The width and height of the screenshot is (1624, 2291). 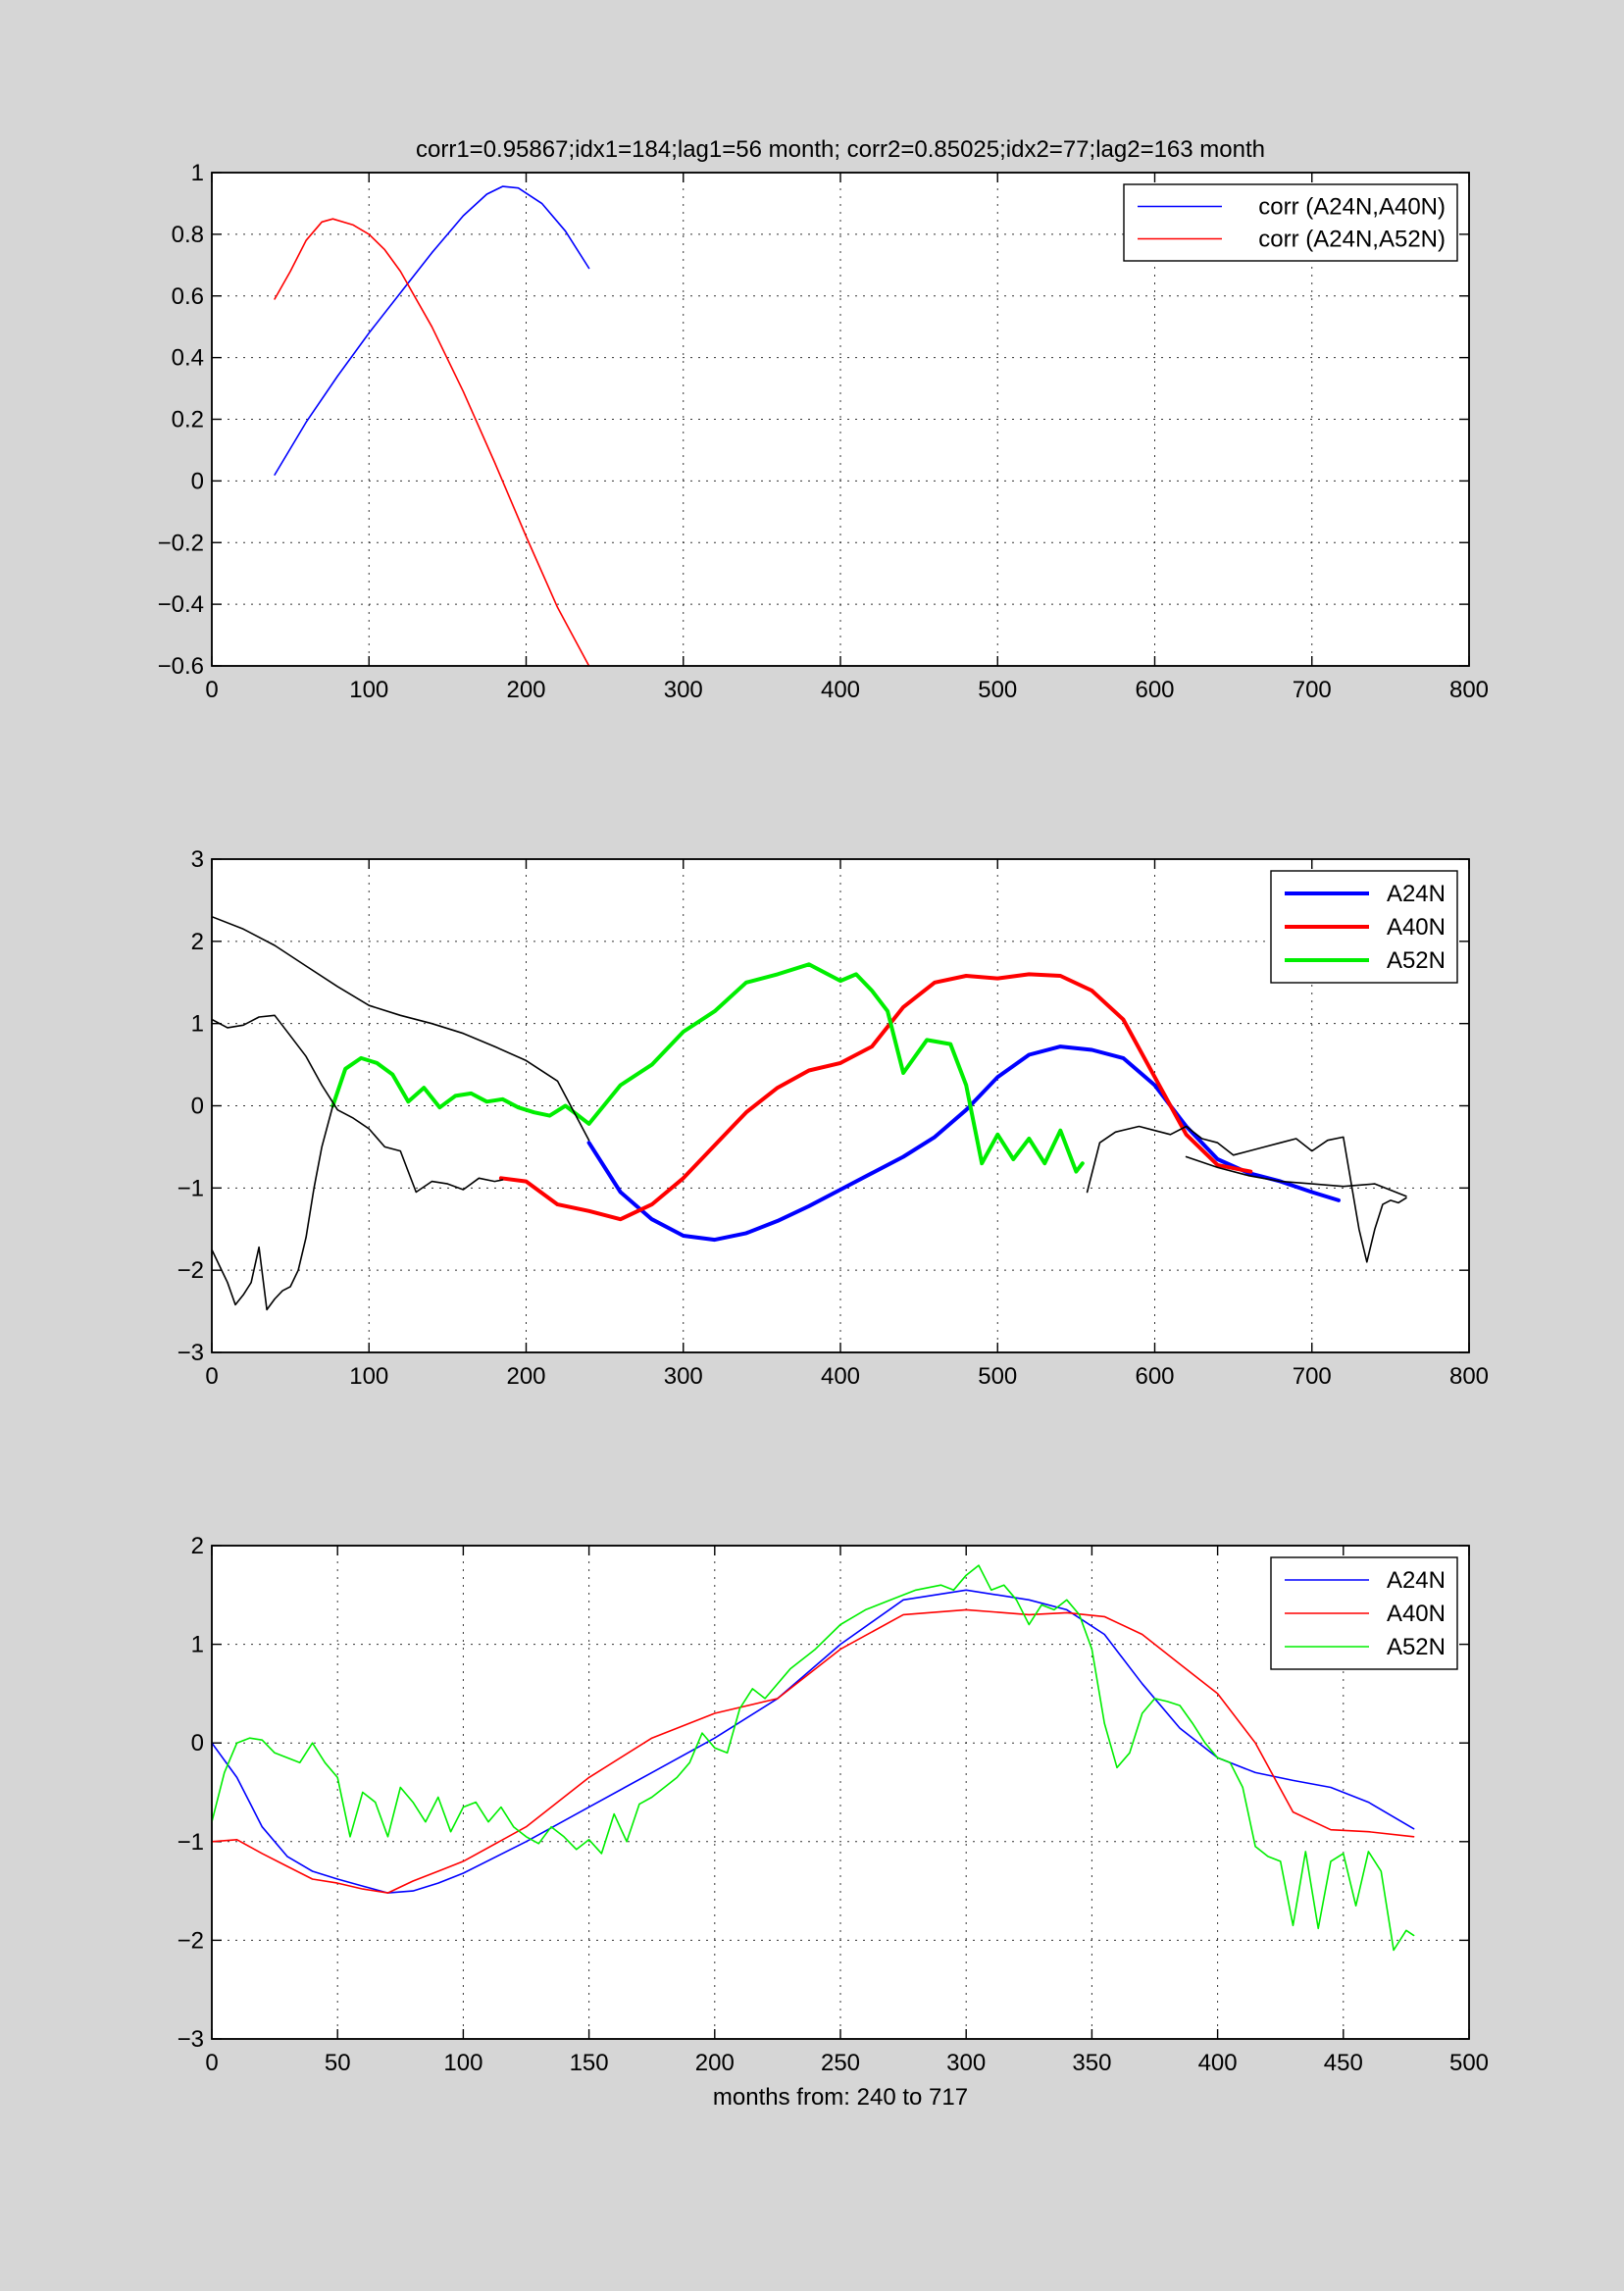 What do you see at coordinates (181, 543) in the screenshot?
I see `y-tick-label: −0.2` at bounding box center [181, 543].